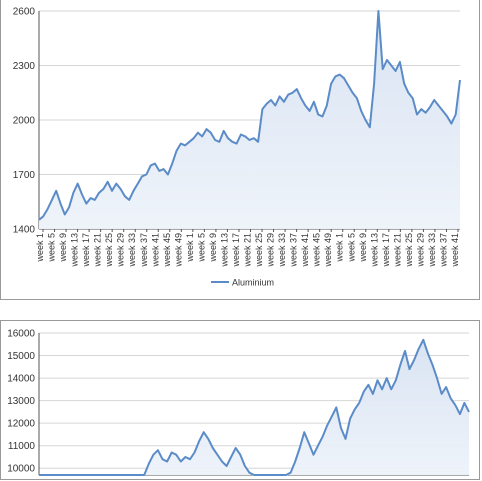  Describe the element at coordinates (24, 121) in the screenshot. I see `y-tick-label: 2000` at that location.